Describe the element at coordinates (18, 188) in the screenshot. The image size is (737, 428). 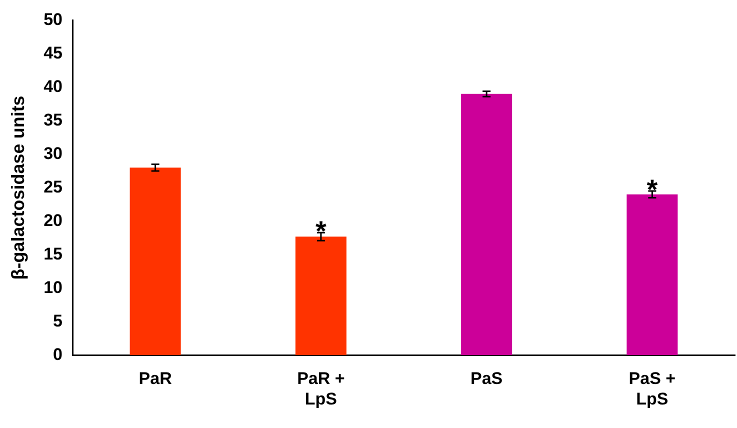
I see `y-axis-title: β-galactosidase units` at that location.